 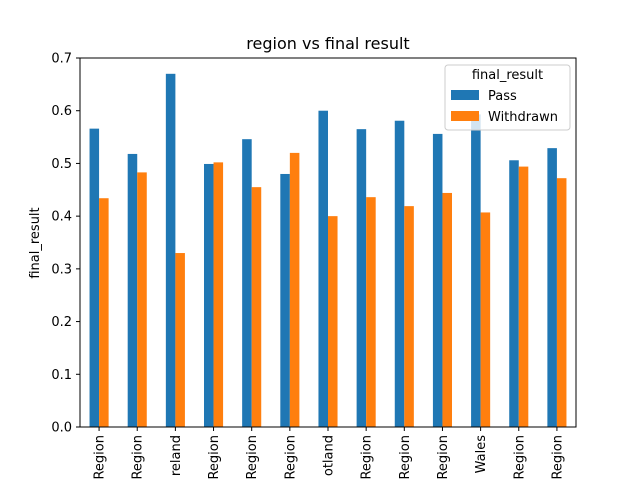 I want to click on y-tick-label: 0.4, so click(x=61, y=217).